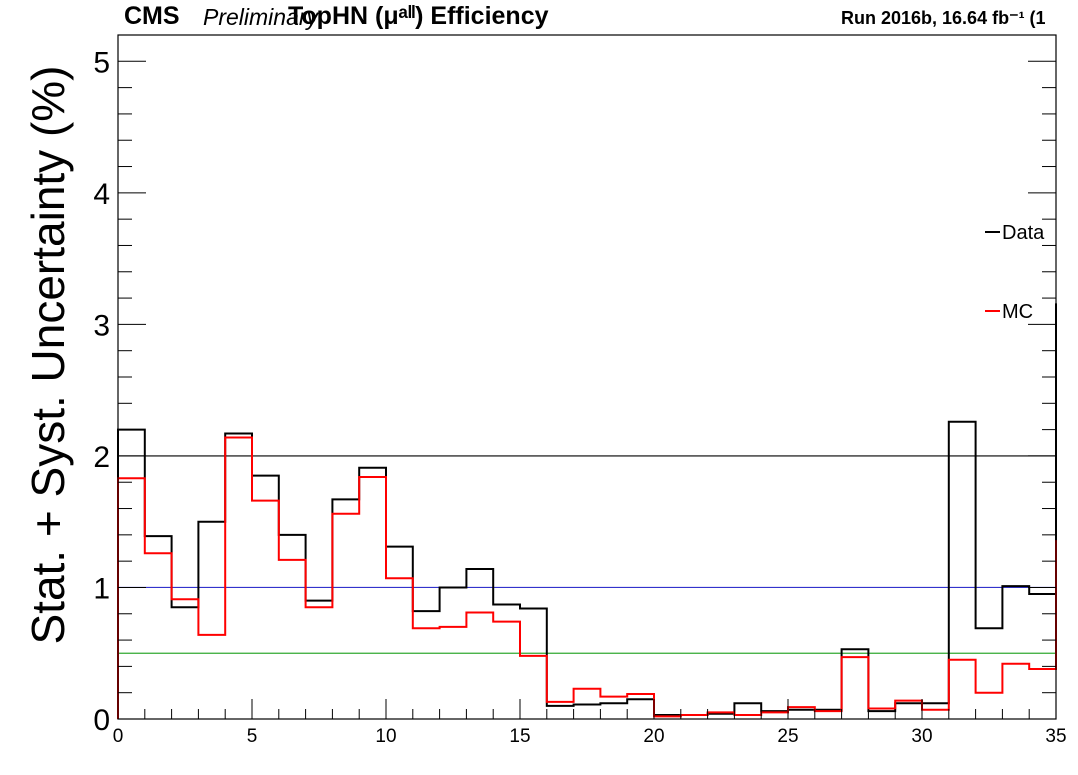 The width and height of the screenshot is (1078, 775). I want to click on legend-label-data: Data, so click(1023, 233).